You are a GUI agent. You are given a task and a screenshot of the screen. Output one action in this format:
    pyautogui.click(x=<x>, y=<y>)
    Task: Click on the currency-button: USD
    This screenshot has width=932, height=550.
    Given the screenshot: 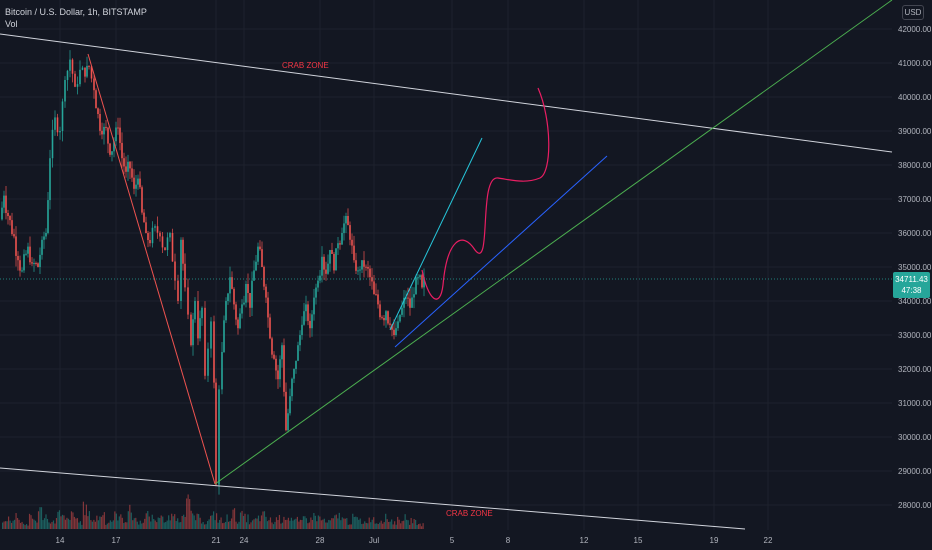 What is the action you would take?
    pyautogui.click(x=913, y=12)
    